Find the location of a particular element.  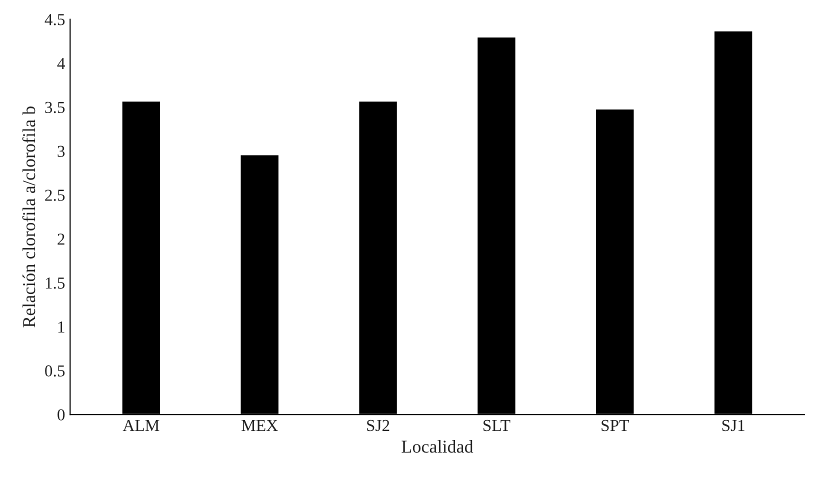

x-tick-label: ALM is located at coordinates (141, 425).